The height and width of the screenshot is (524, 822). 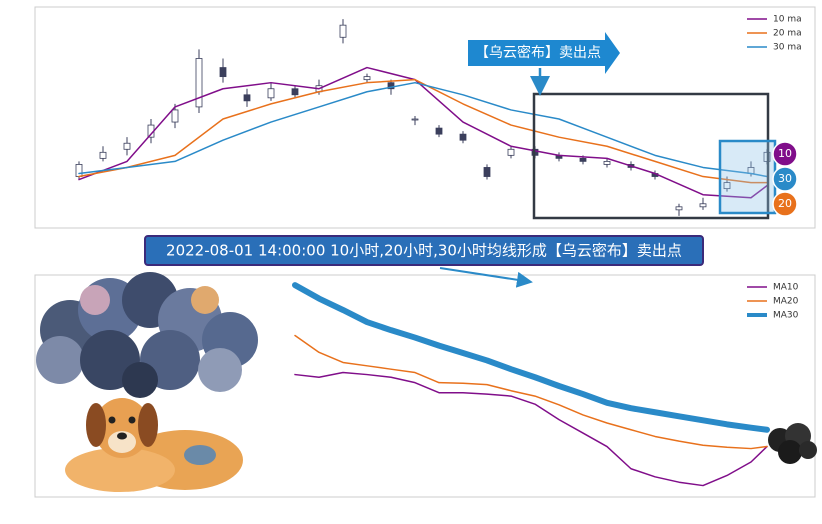 I want to click on arrow, so click(x=486, y=277).